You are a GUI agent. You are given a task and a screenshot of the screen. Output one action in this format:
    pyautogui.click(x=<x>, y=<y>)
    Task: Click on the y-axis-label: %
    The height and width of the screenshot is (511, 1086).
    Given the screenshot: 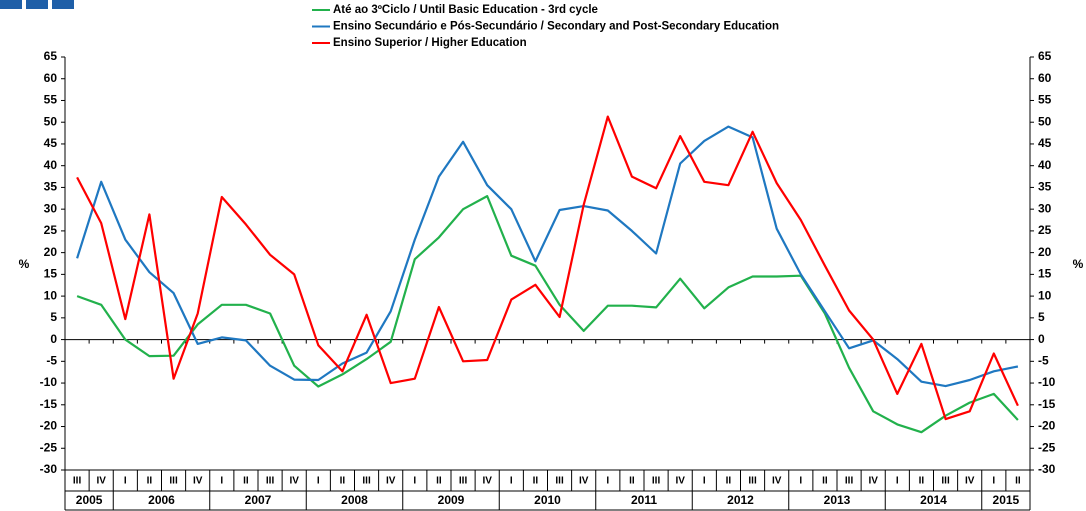 What is the action you would take?
    pyautogui.click(x=24, y=264)
    